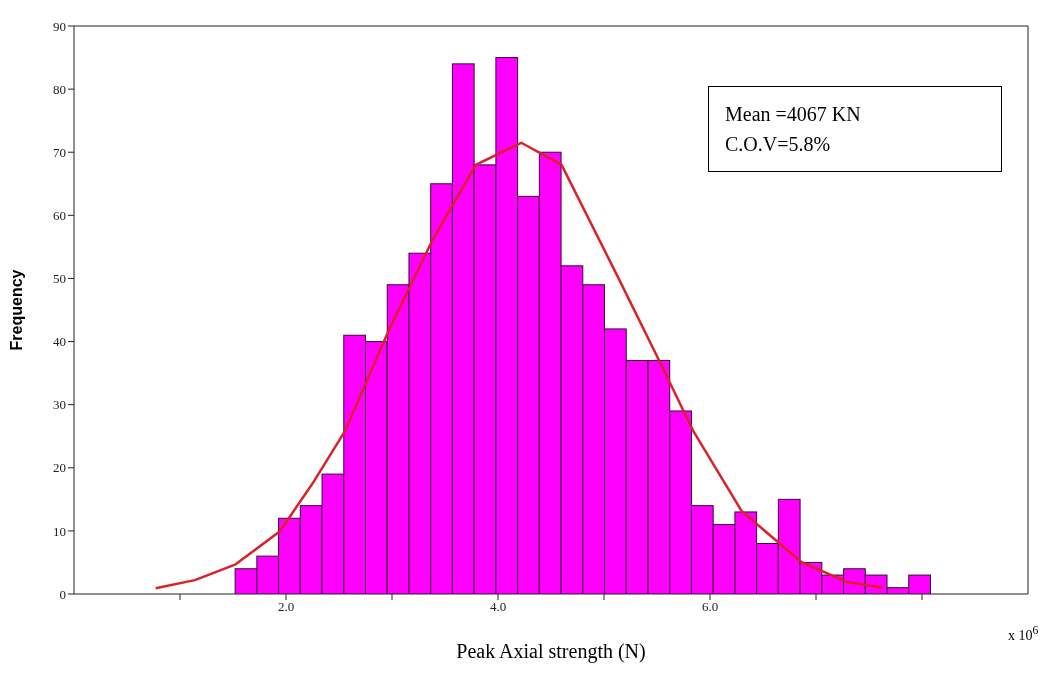 Image resolution: width=1062 pixels, height=679 pixels. What do you see at coordinates (1023, 634) in the screenshot?
I see `text: x 10$^{6}$` at bounding box center [1023, 634].